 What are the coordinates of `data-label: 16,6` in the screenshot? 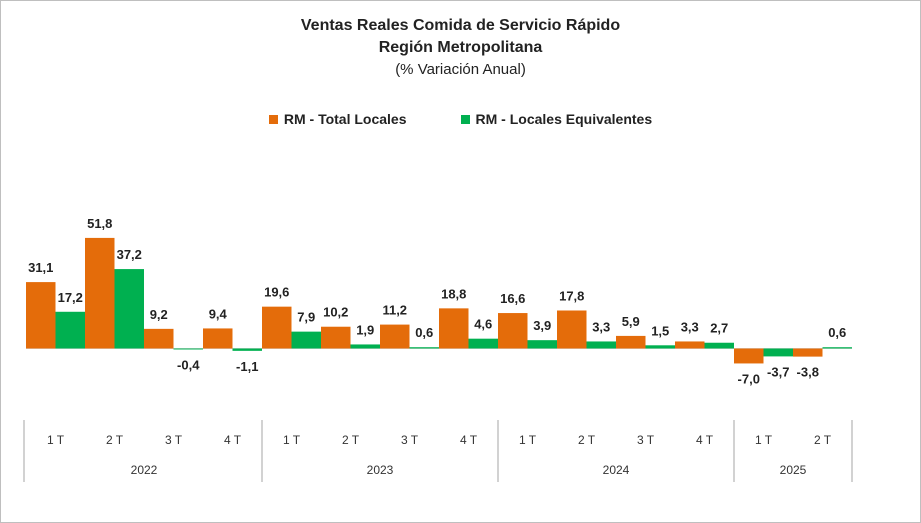 It's located at (512, 298).